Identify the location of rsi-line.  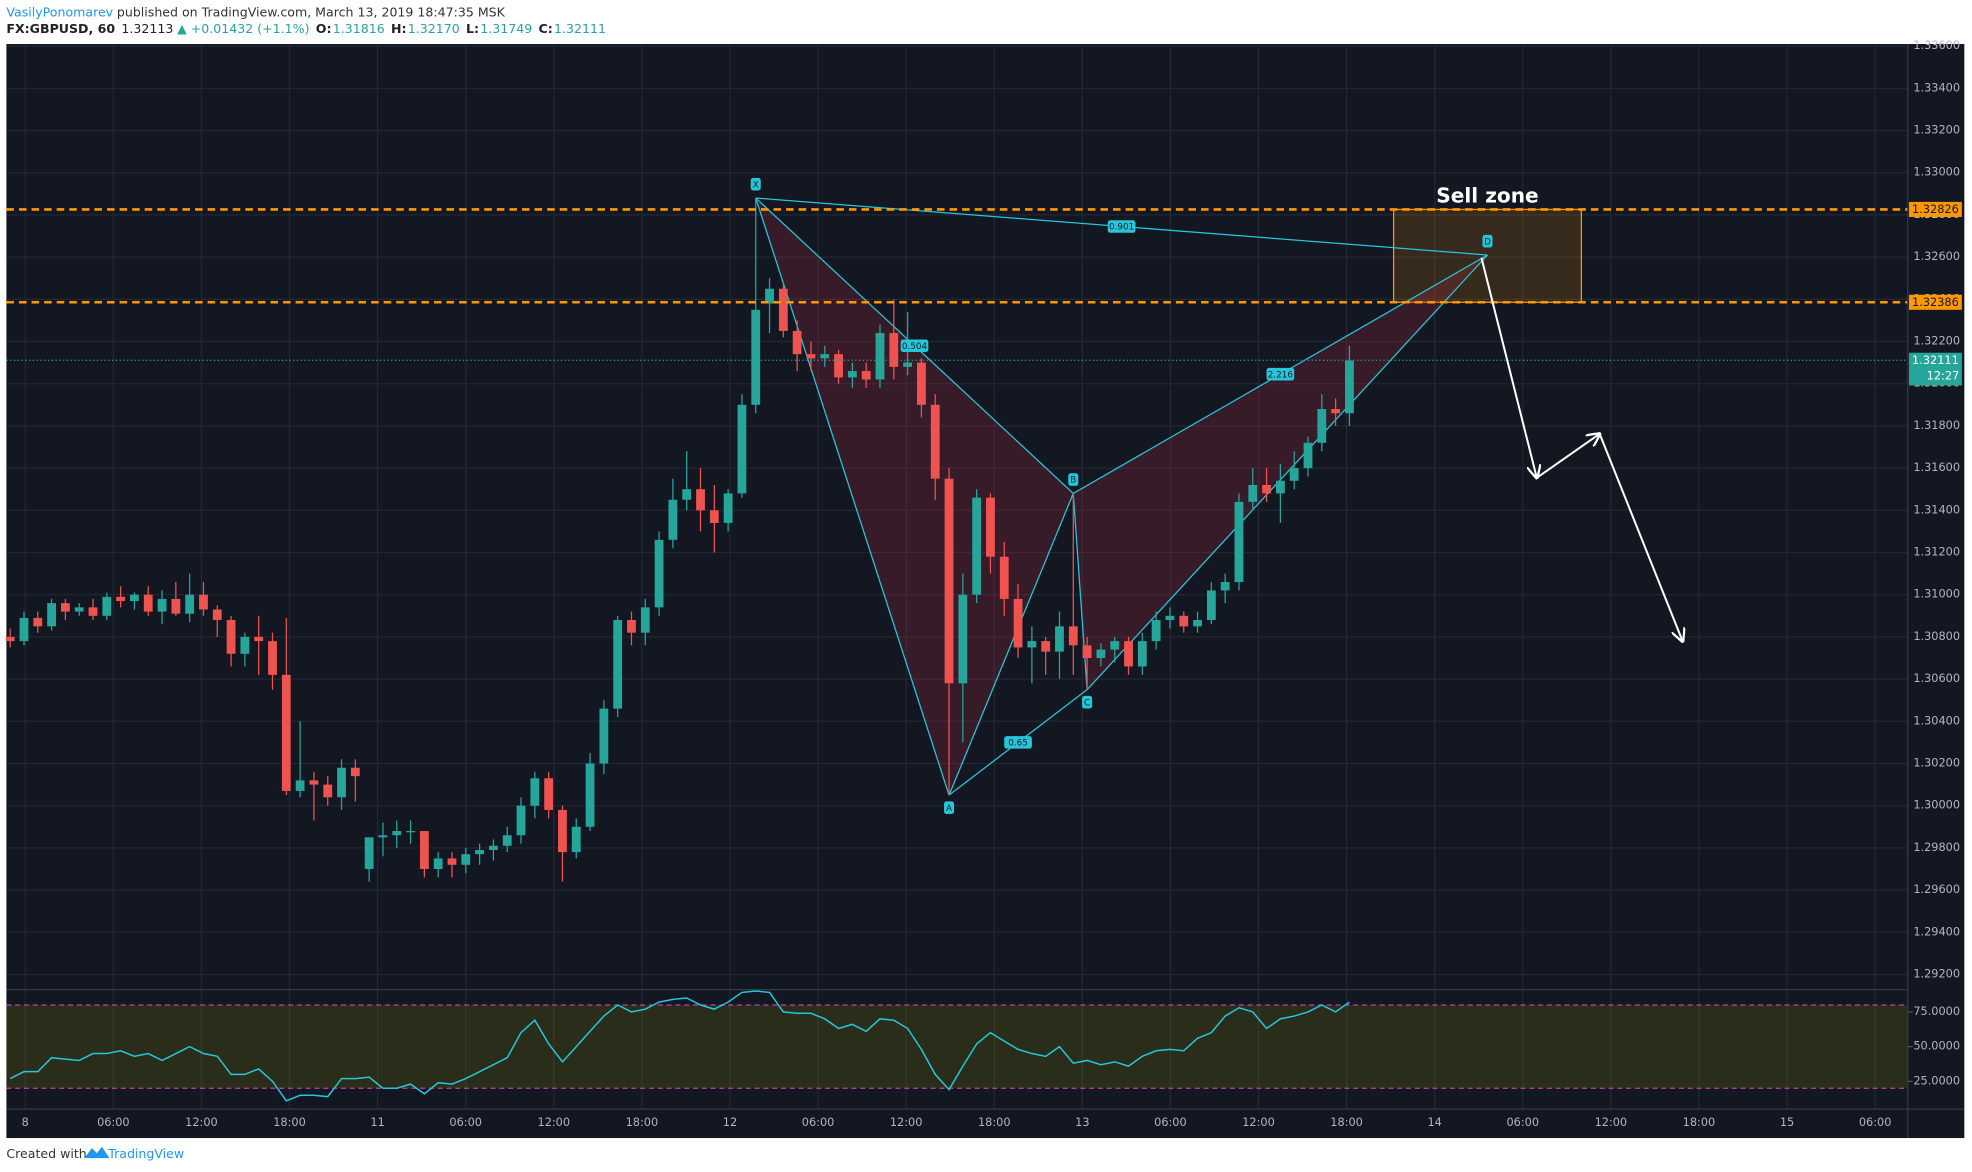
(679, 1046).